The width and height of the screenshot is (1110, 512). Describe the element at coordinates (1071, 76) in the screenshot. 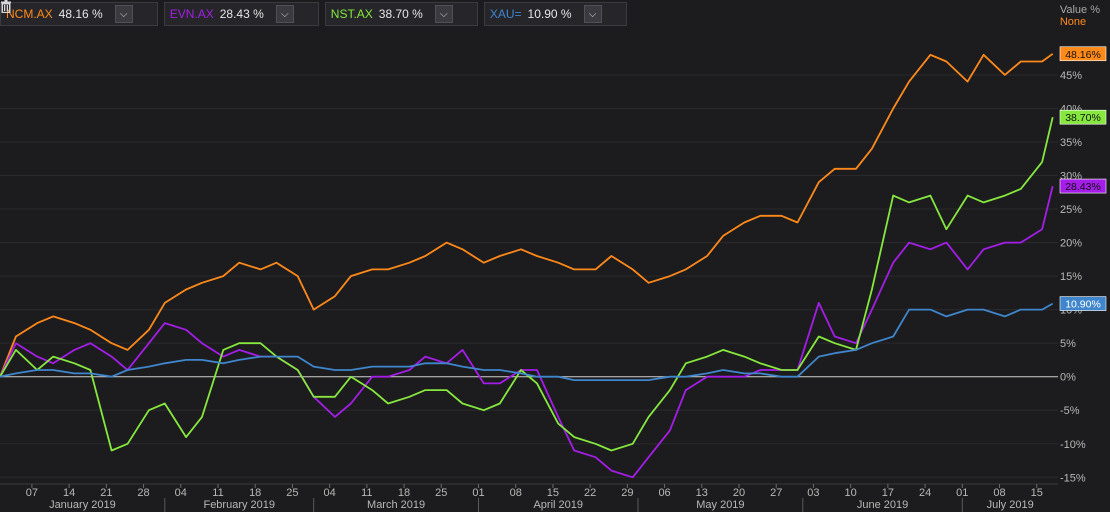

I see `y-tick-label: 45%` at that location.